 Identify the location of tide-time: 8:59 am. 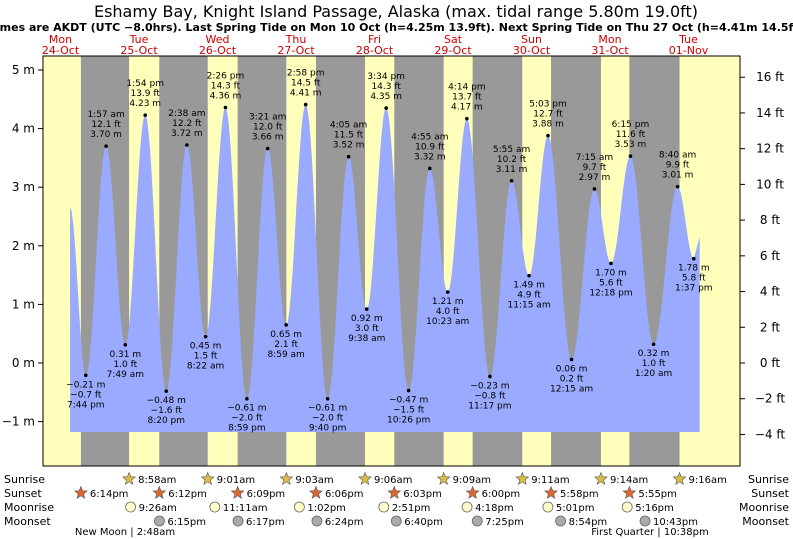
(285, 355).